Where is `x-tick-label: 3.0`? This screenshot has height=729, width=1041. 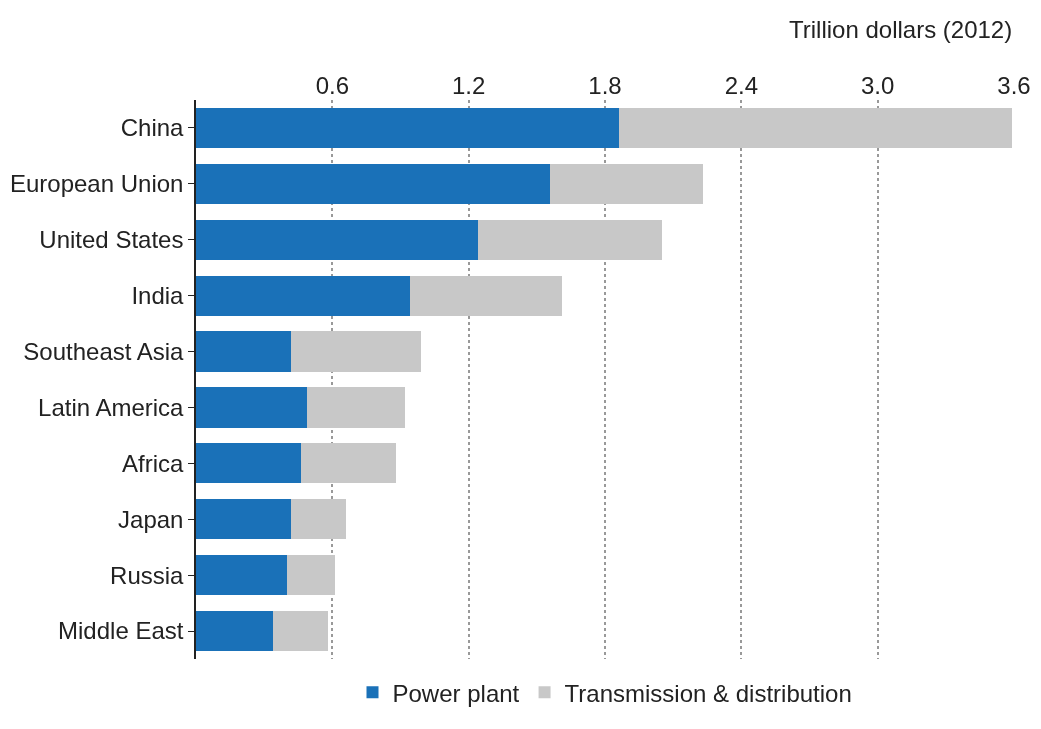
x-tick-label: 3.0 is located at coordinates (877, 86).